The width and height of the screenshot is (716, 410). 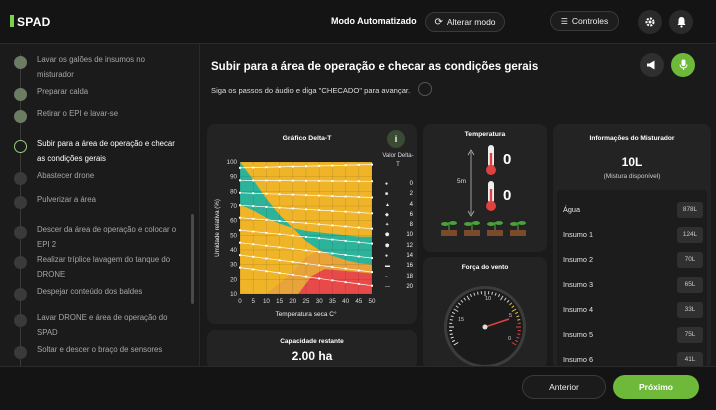 I want to click on zone-yellow-low, so click(x=253, y=279).